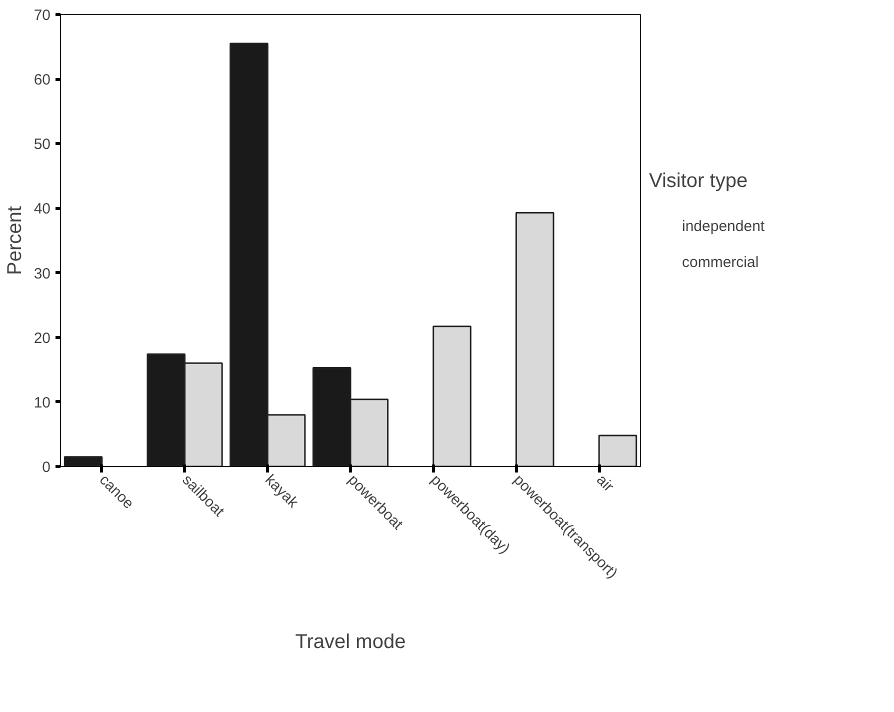 The image size is (894, 712). I want to click on y-tick-label: 20, so click(42, 338).